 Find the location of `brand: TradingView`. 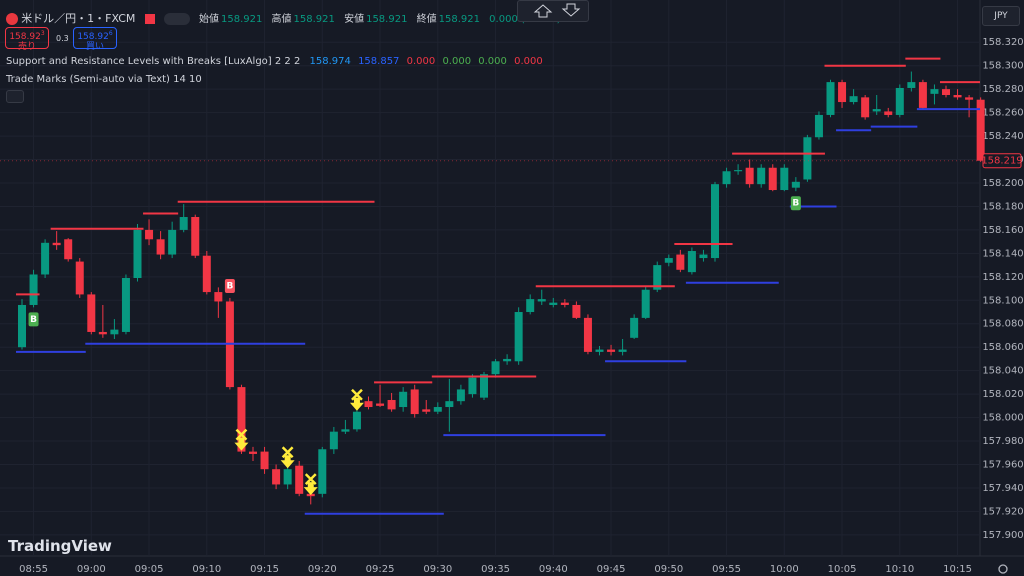

brand: TradingView is located at coordinates (60, 546).